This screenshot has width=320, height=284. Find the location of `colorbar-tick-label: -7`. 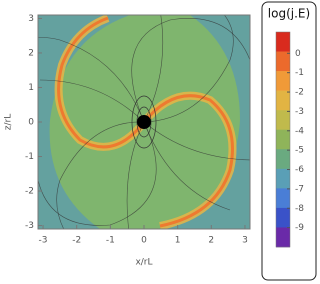

colorbar-tick-label: -7 is located at coordinates (299, 189).